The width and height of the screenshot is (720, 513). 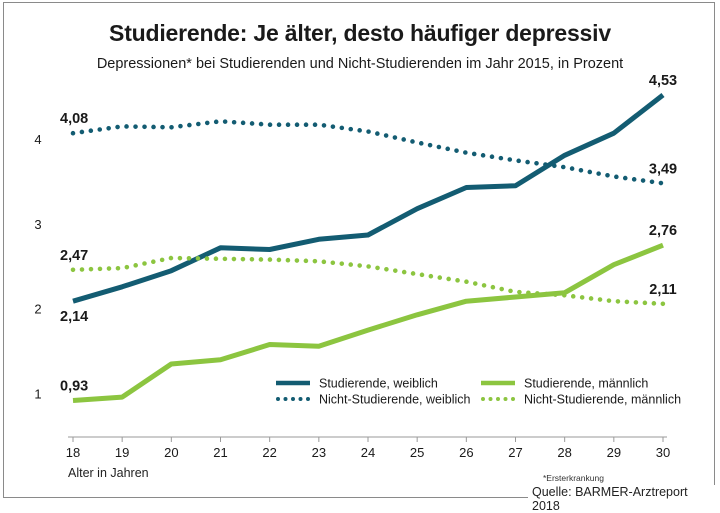 What do you see at coordinates (417, 452) in the screenshot?
I see `x-tick-label: 25` at bounding box center [417, 452].